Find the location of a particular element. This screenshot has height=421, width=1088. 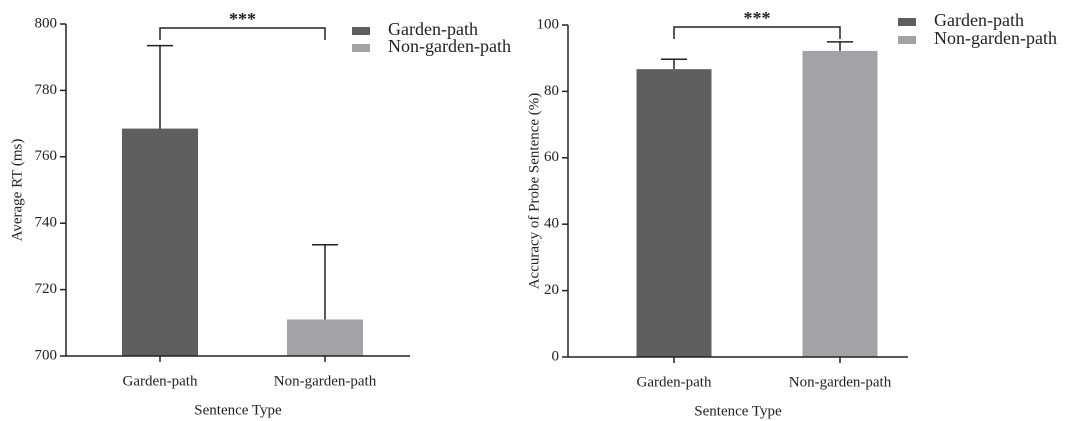

y-tick-label: 60 is located at coordinates (551, 157).